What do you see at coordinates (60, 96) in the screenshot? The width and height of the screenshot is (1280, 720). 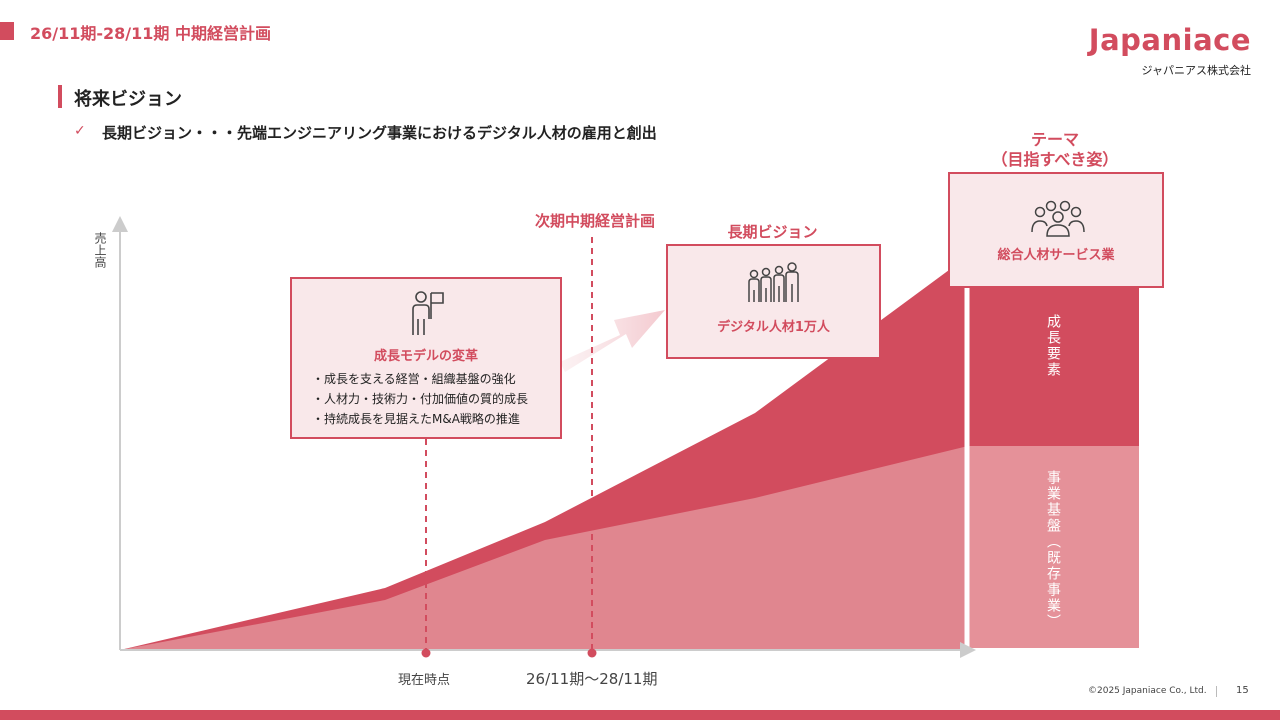 I see `section-accent-bar` at bounding box center [60, 96].